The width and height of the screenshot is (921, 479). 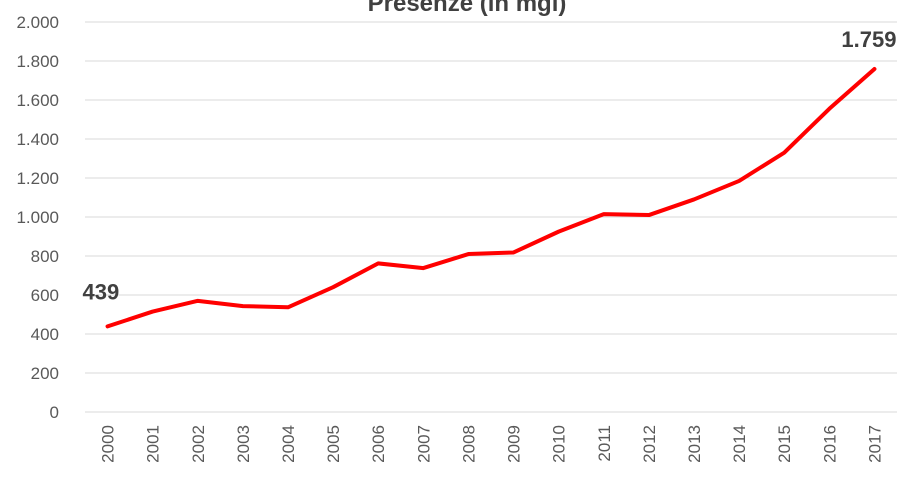 What do you see at coordinates (874, 444) in the screenshot?
I see `x-tick-label: 2017` at bounding box center [874, 444].